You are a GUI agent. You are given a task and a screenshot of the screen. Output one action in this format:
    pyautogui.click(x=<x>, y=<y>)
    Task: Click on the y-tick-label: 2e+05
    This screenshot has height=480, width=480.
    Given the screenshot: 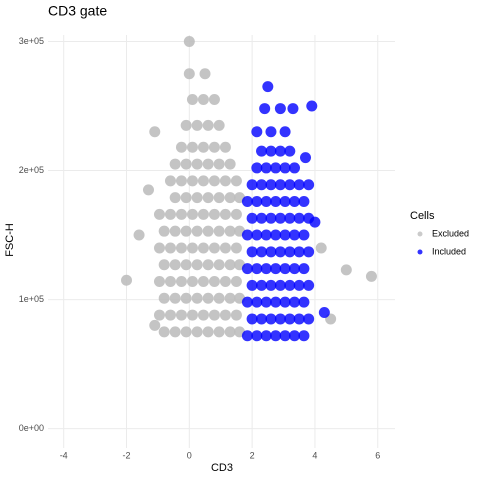 What is the action you would take?
    pyautogui.click(x=31, y=170)
    